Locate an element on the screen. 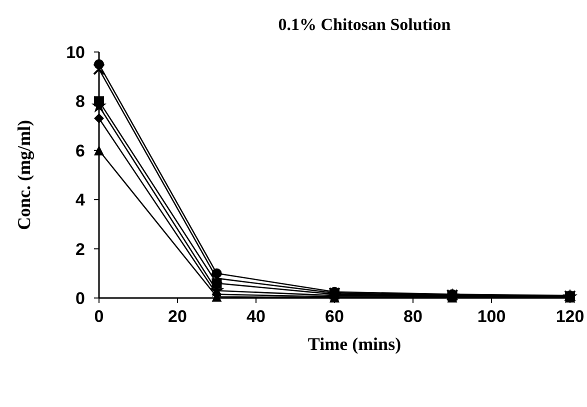 This screenshot has height=407, width=587. x-tick-label: 0 is located at coordinates (99, 316).